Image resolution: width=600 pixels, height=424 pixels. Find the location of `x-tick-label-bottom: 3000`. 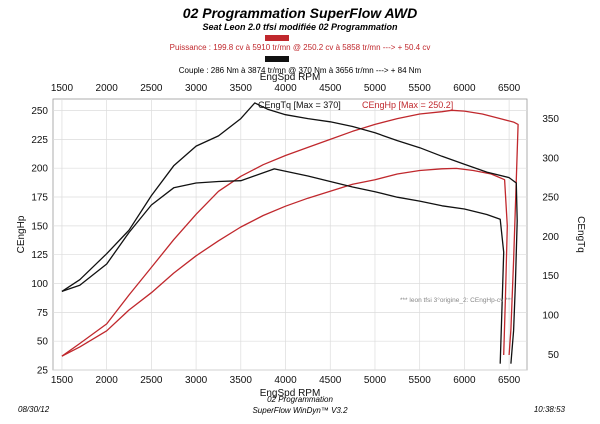

x-tick-label-bottom: 3000 is located at coordinates (196, 380).